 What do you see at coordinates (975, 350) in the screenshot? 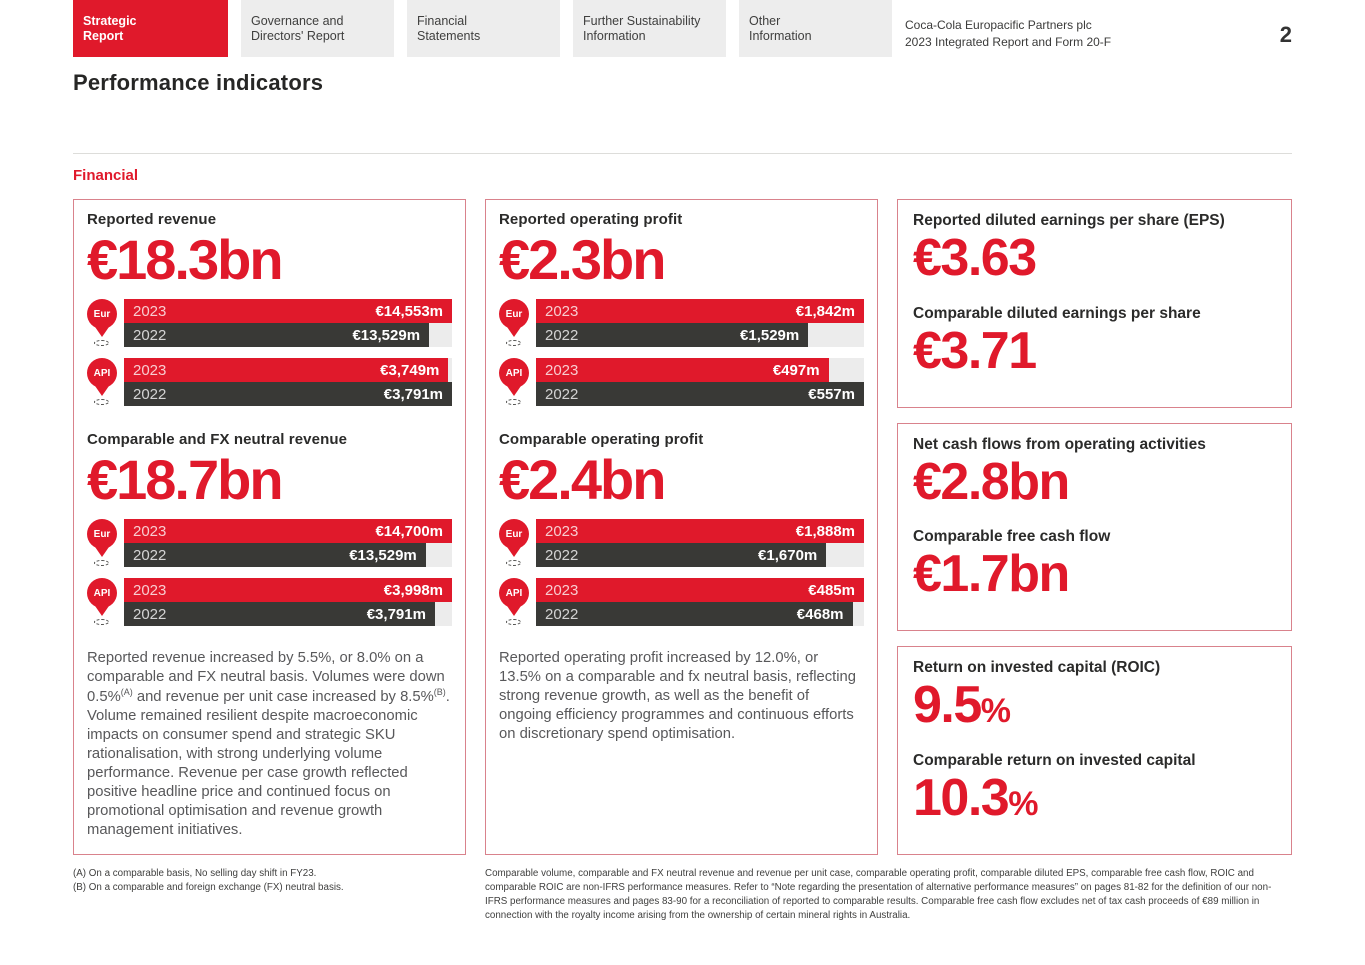
I see `kpi-value: €3.71` at bounding box center [975, 350].